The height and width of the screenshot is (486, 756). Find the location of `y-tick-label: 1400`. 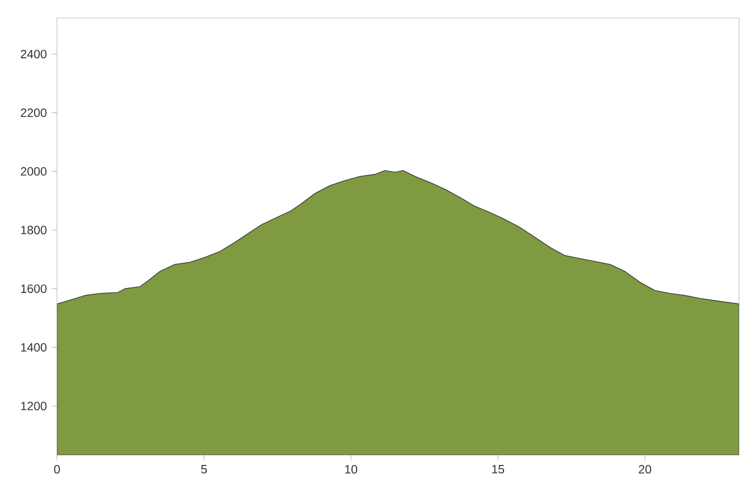

y-tick-label: 1400 is located at coordinates (33, 347).